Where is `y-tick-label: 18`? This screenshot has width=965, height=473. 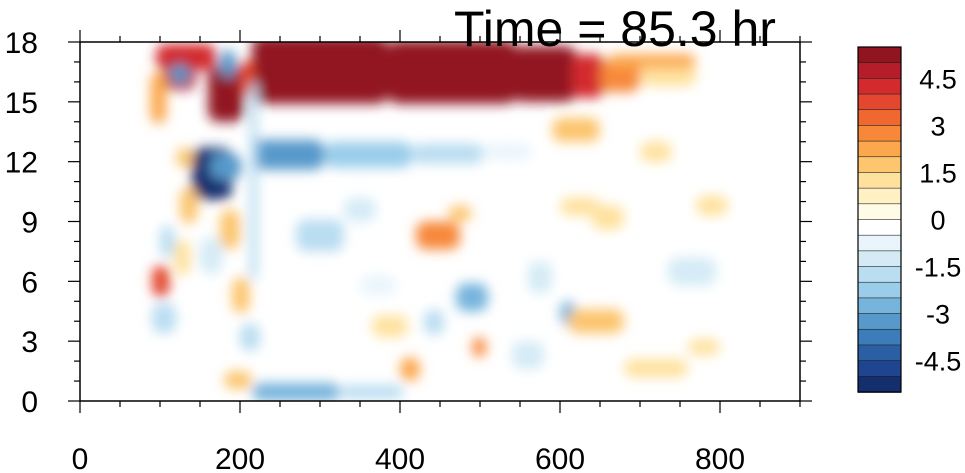 y-tick-label: 18 is located at coordinates (21, 43).